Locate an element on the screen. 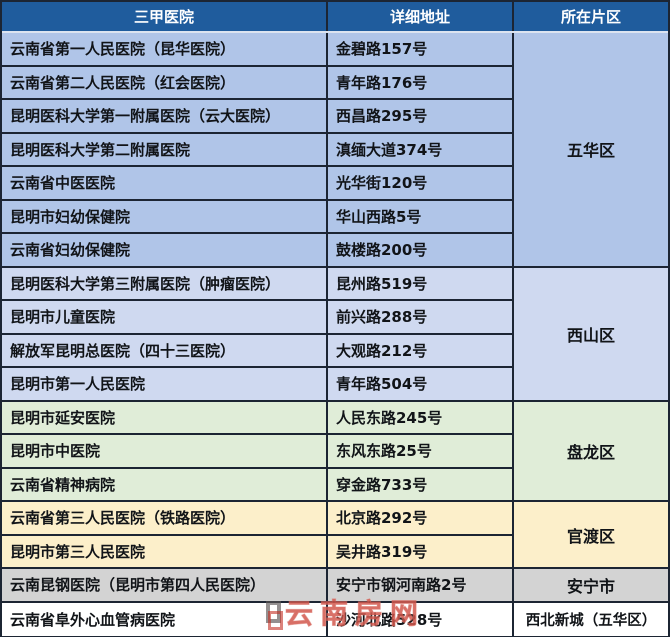 The height and width of the screenshot is (637, 670). hospital-name-cell: 云南省妇幼保健院 is located at coordinates (165, 251).